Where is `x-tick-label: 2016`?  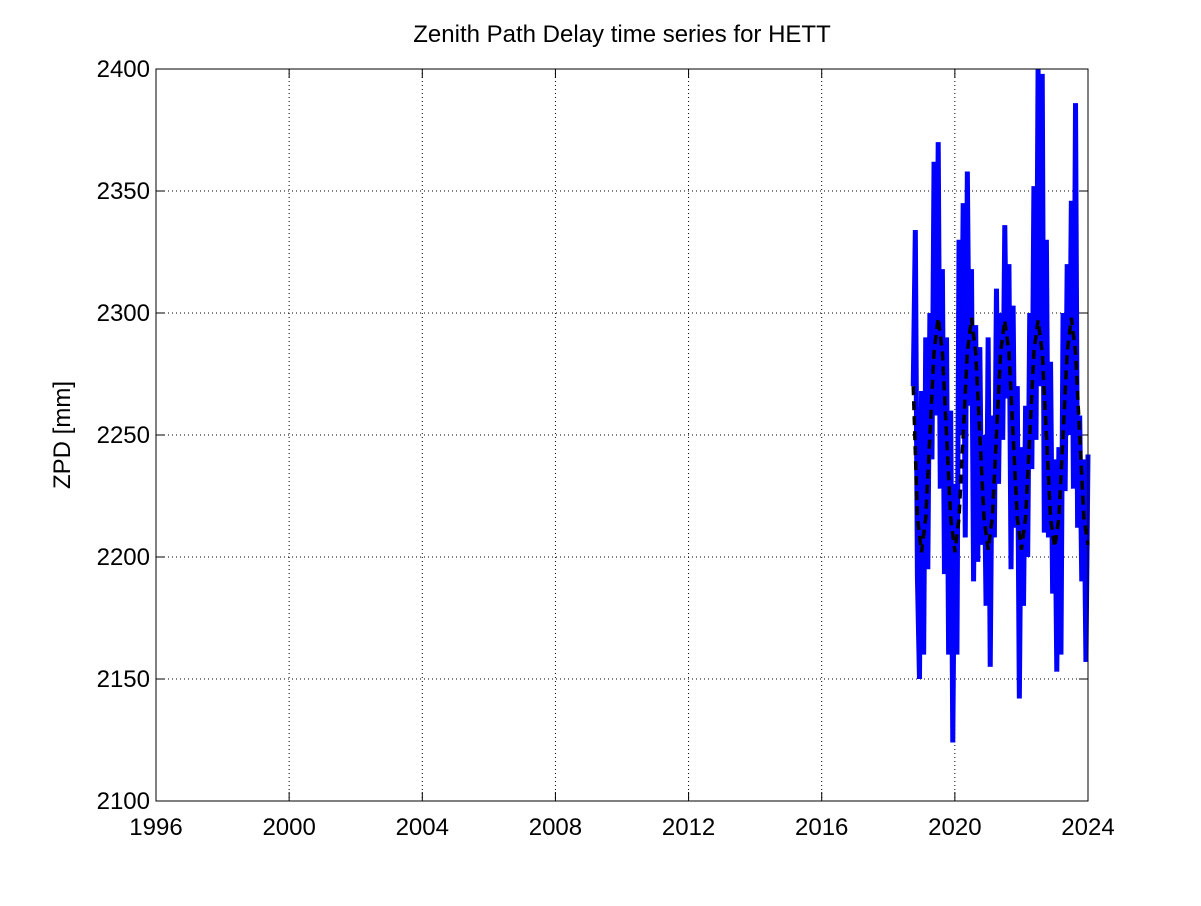 x-tick-label: 2016 is located at coordinates (821, 827).